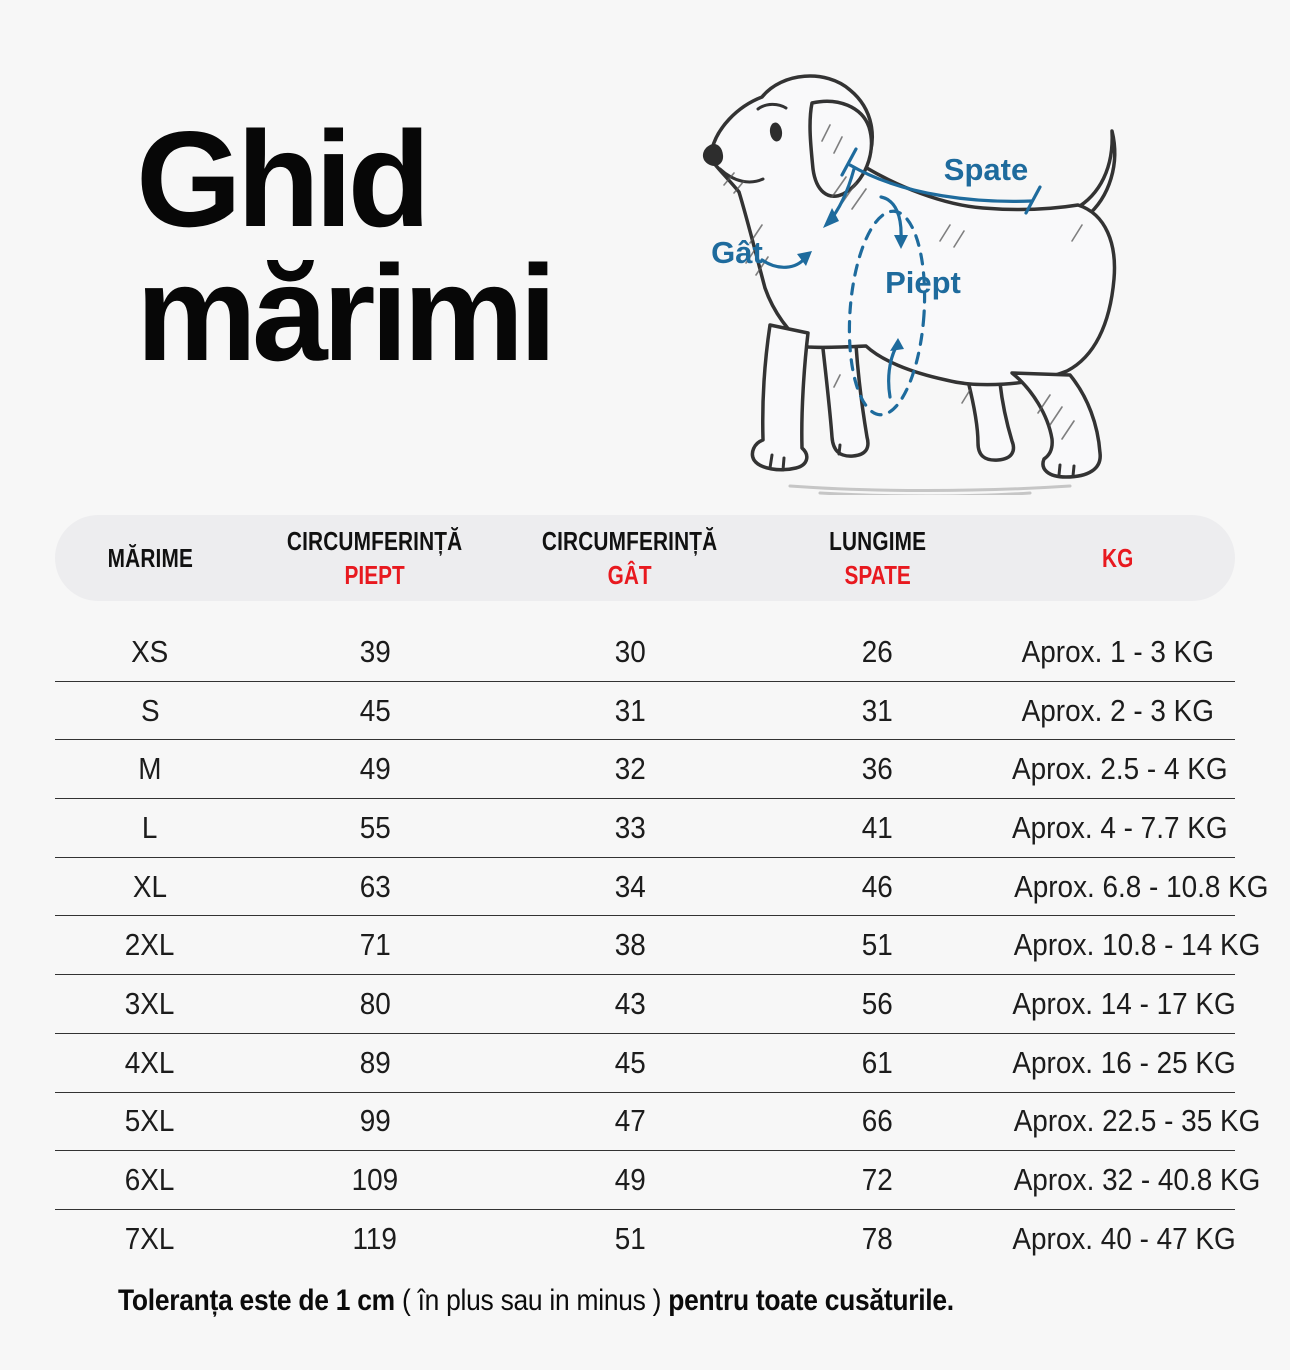 The image size is (1290, 1370). Describe the element at coordinates (150, 887) in the screenshot. I see `cell-size: XL` at that location.